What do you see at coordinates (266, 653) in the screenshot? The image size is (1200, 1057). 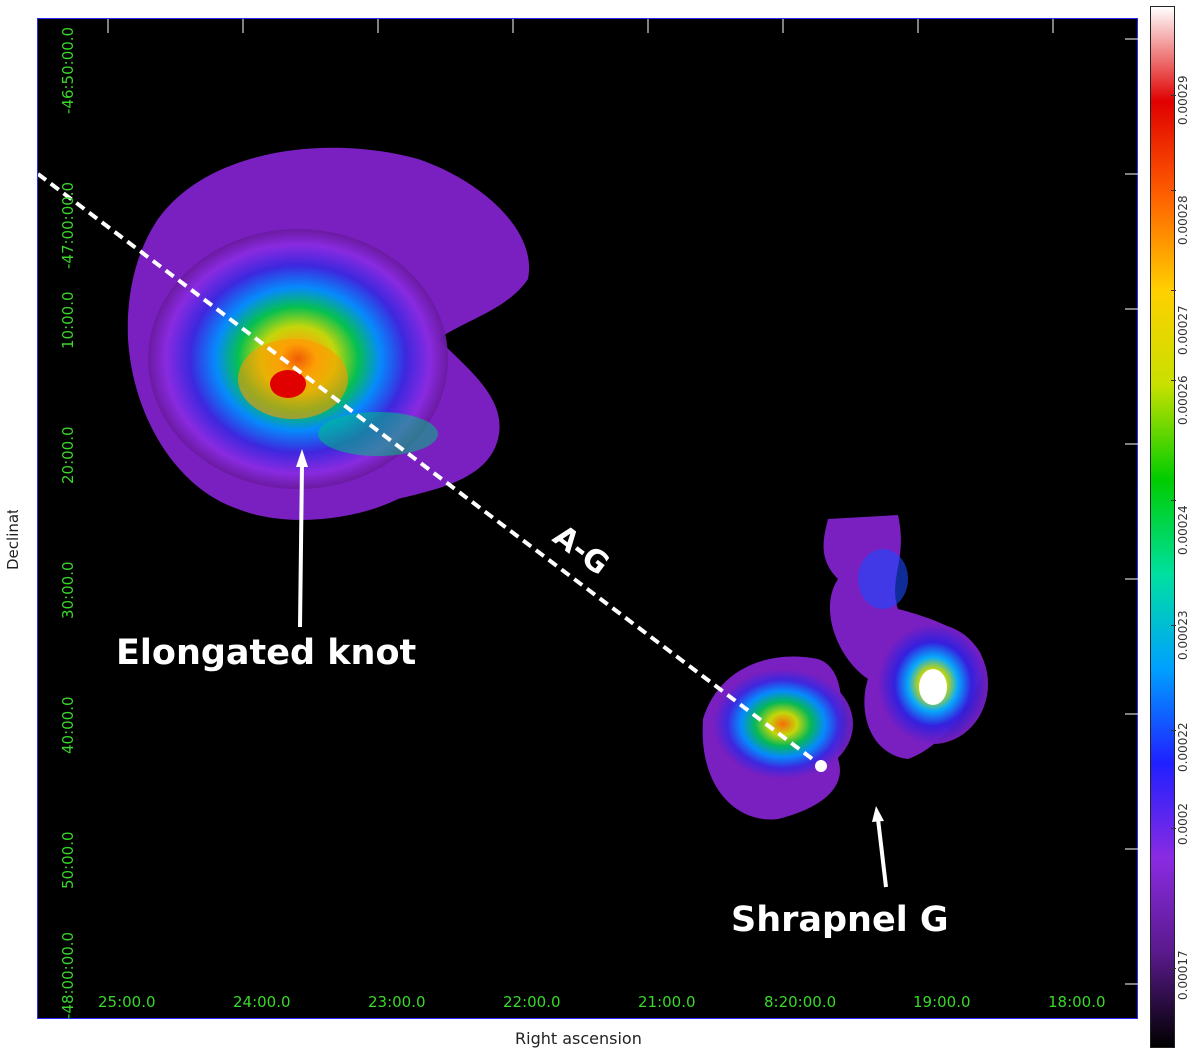 I see `knot-label: Elongated knot` at bounding box center [266, 653].